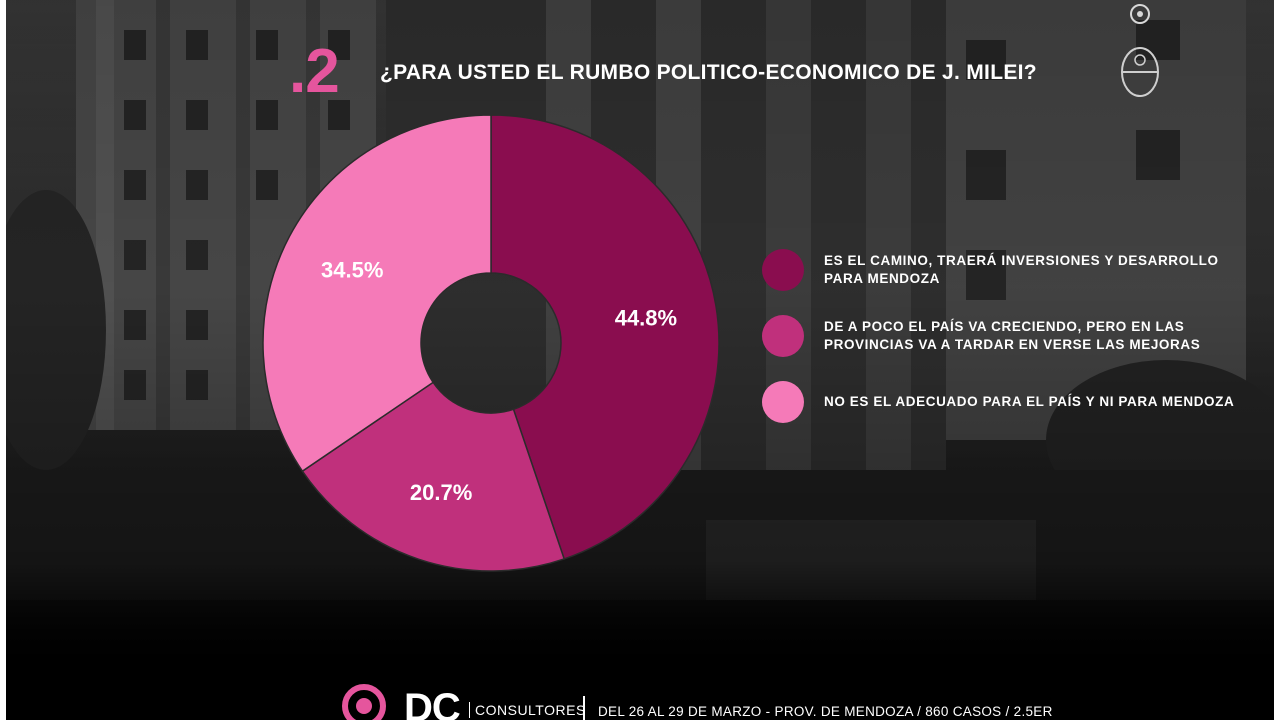  Describe the element at coordinates (441, 492) in the screenshot. I see `slice-label-2: 20.7%` at that location.